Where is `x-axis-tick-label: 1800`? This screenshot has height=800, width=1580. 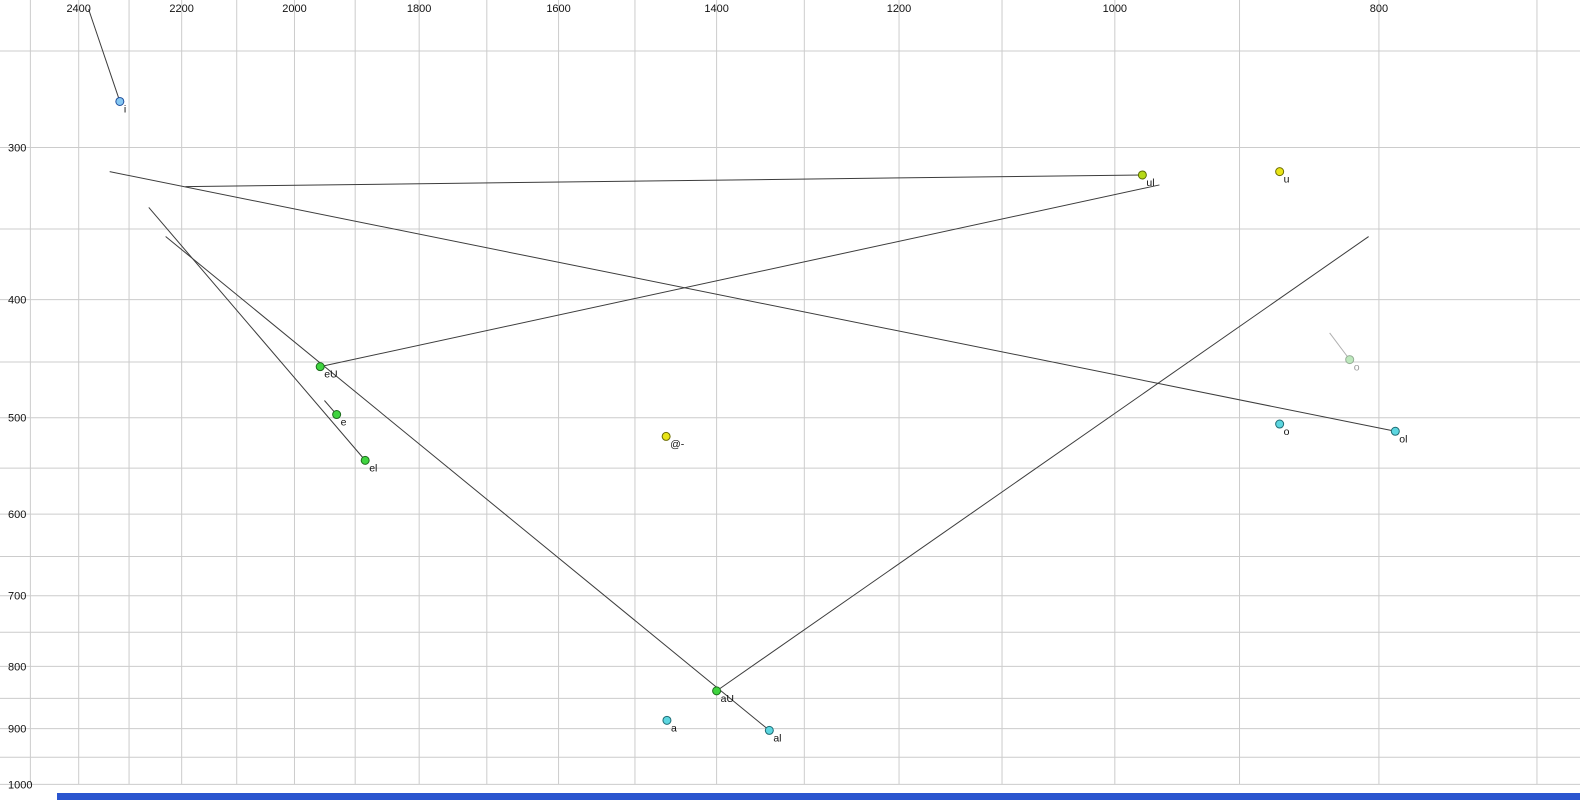
x-axis-tick-label: 1800 is located at coordinates (419, 9).